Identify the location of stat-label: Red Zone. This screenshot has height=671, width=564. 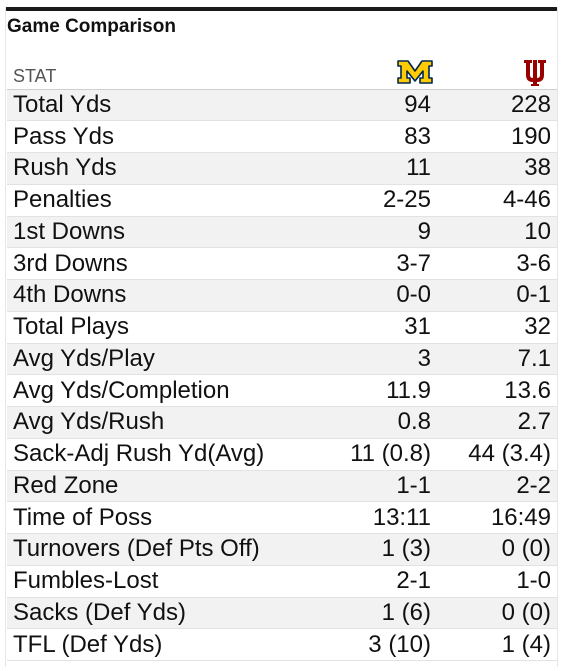
(175, 486).